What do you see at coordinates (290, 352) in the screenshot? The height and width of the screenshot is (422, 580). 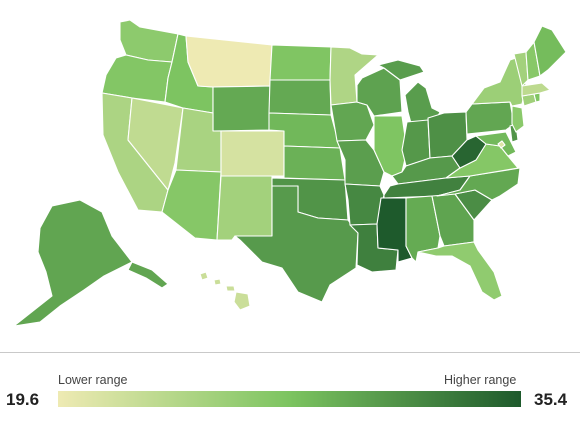 I see `legend-divider` at bounding box center [290, 352].